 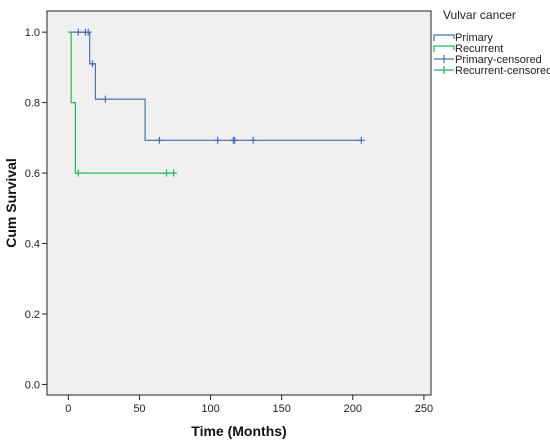 I want to click on legend-label: Recurrent, so click(x=479, y=49).